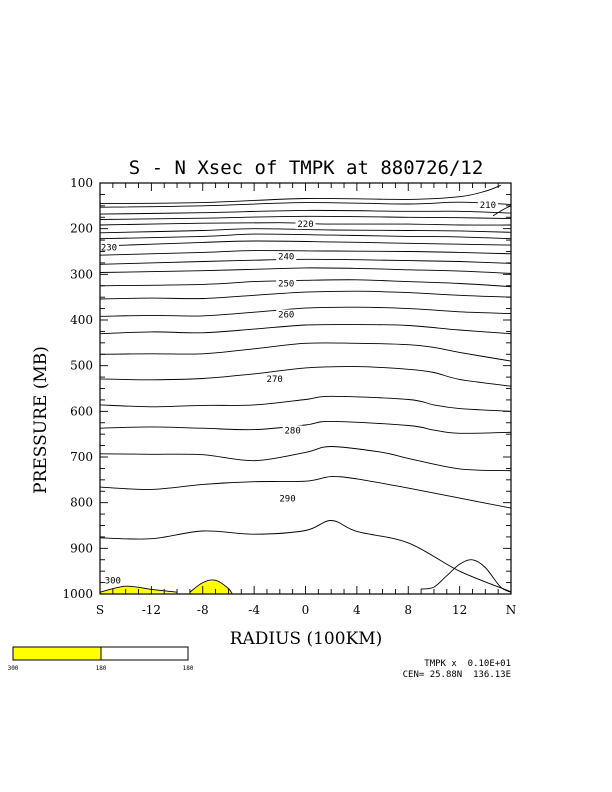 The height and width of the screenshot is (792, 612). I want to click on x-tick-label: 8, so click(408, 610).